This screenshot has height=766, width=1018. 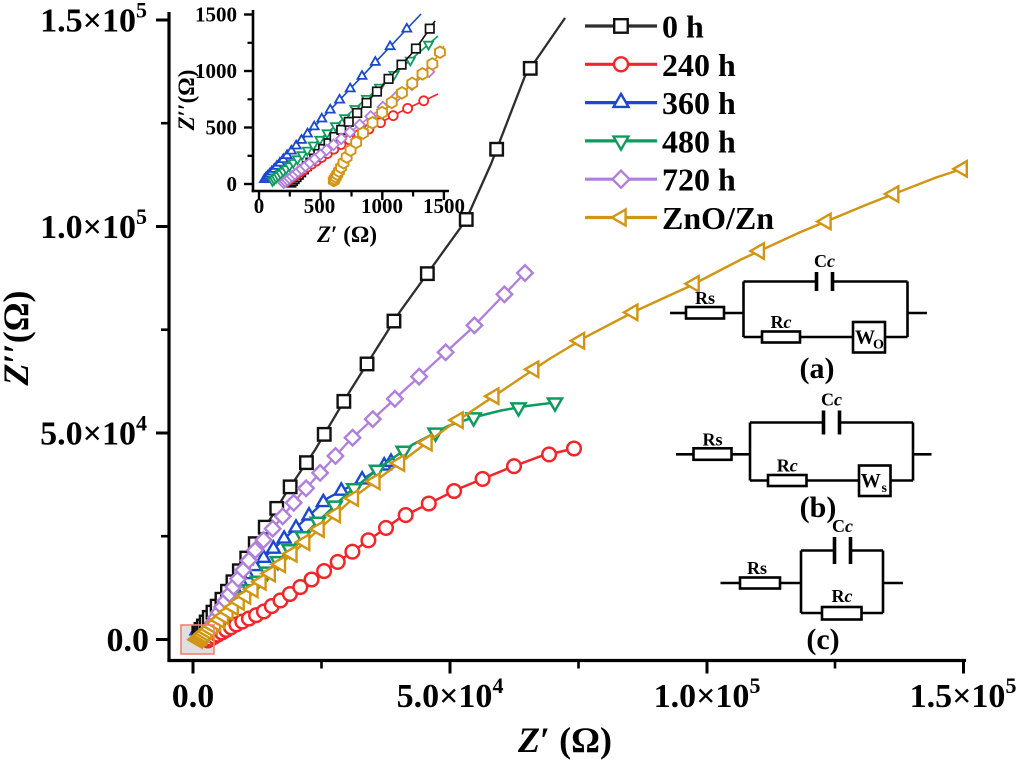 I want to click on svg-text: s, so click(x=885, y=488).